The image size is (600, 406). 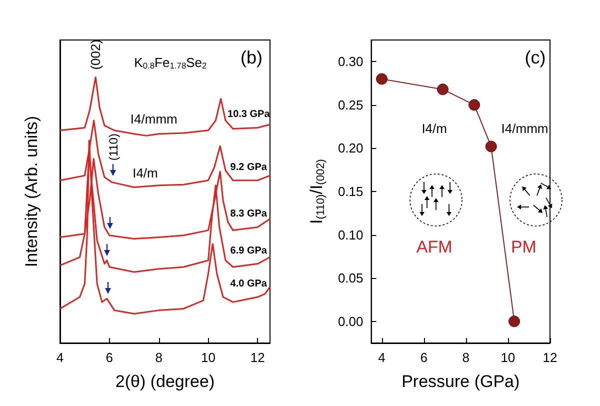 I want to click on y-tick-label: 0.05, so click(x=351, y=278).